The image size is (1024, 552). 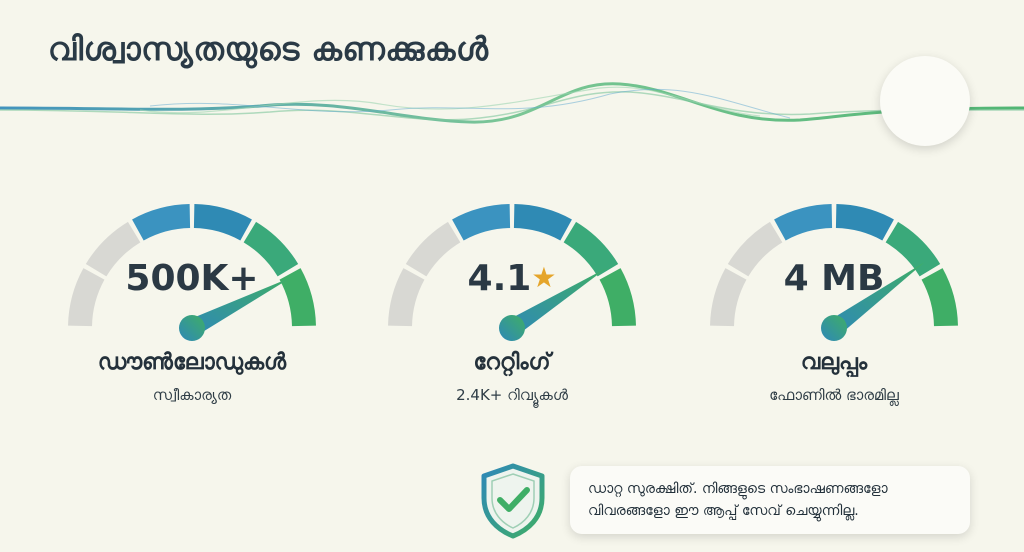 I want to click on gauge-subtitle: 2.4K+ റിവ്യൂകൾ, so click(x=512, y=395).